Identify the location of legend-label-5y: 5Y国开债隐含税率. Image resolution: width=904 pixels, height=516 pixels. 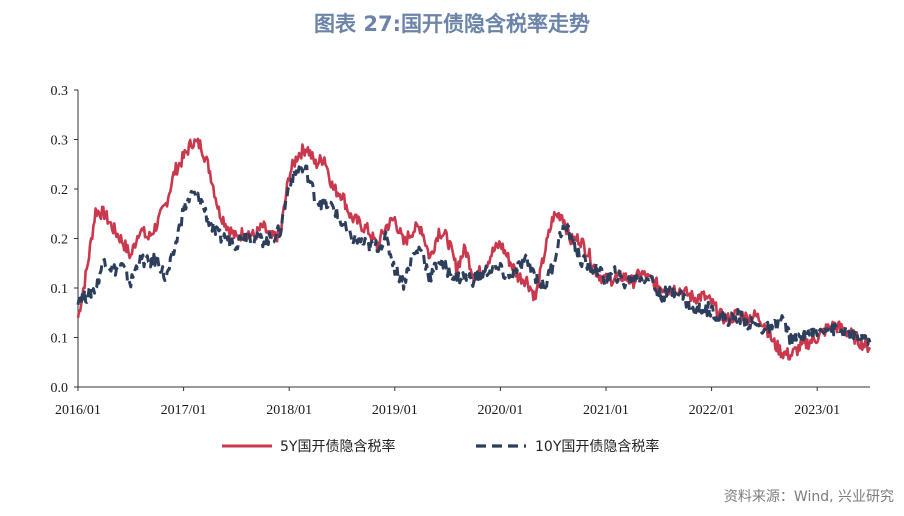
(337, 446).